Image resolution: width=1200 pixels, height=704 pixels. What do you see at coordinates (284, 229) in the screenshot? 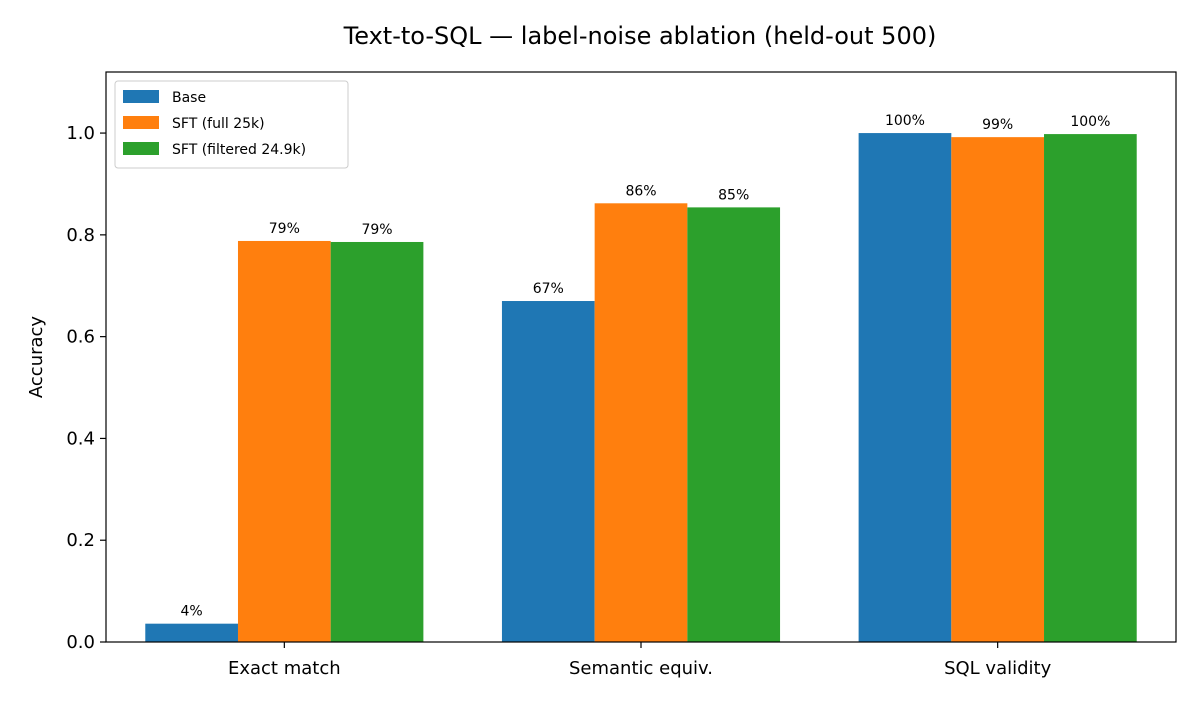
I see `data-label-1-0: 79%` at bounding box center [284, 229].